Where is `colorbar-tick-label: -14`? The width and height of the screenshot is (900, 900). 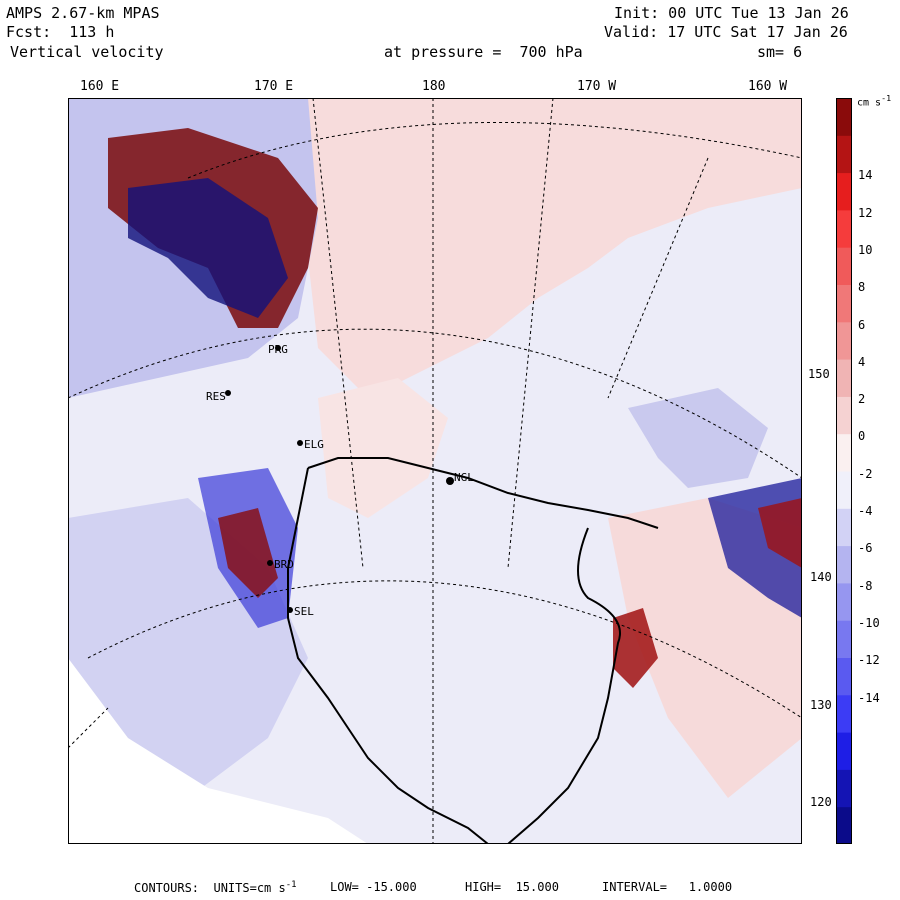
colorbar-tick-label: -14 is located at coordinates (869, 697).